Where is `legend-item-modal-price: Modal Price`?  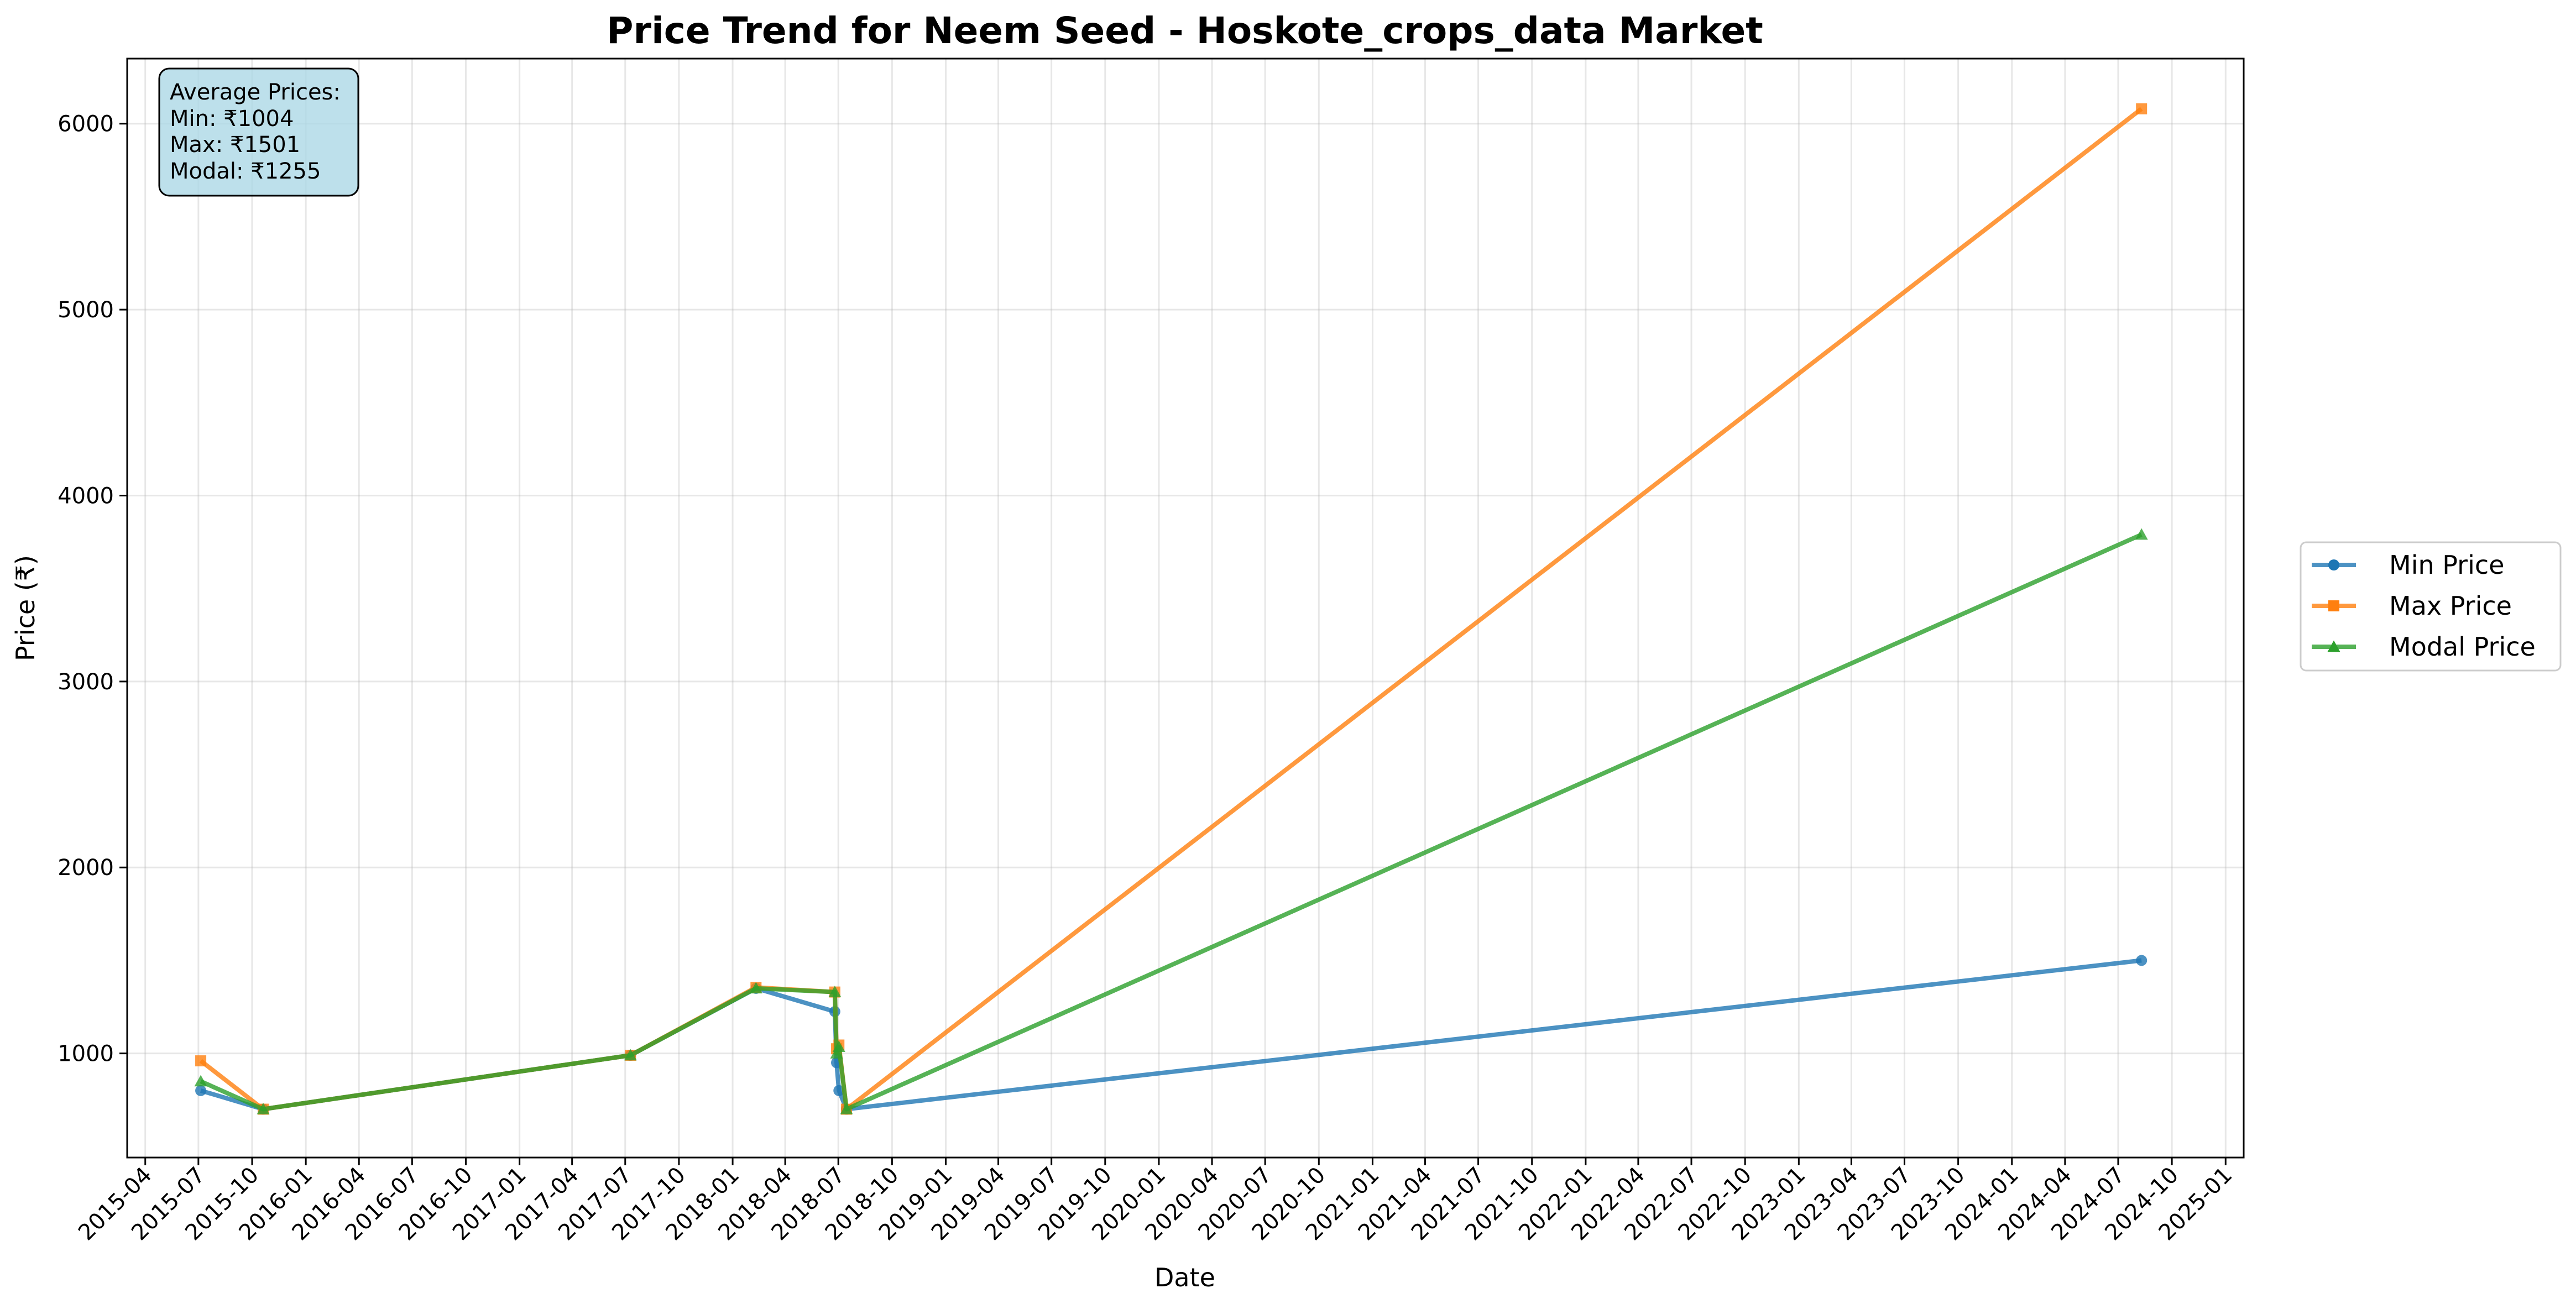 legend-item-modal-price: Modal Price is located at coordinates (2424, 647).